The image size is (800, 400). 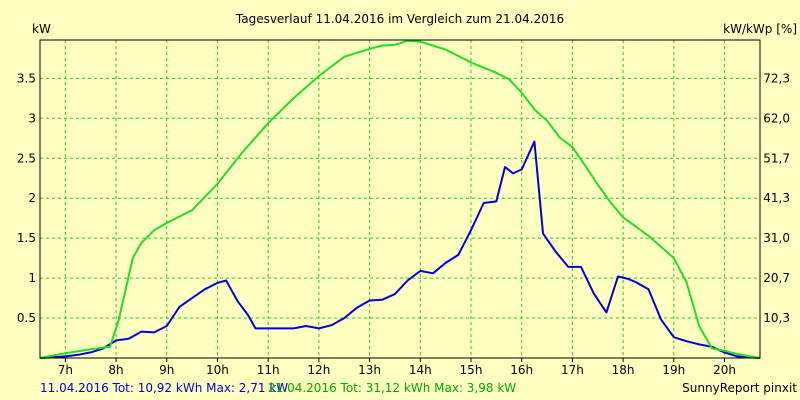 I want to click on y-tick-label-right: 31,0, so click(x=776, y=238).